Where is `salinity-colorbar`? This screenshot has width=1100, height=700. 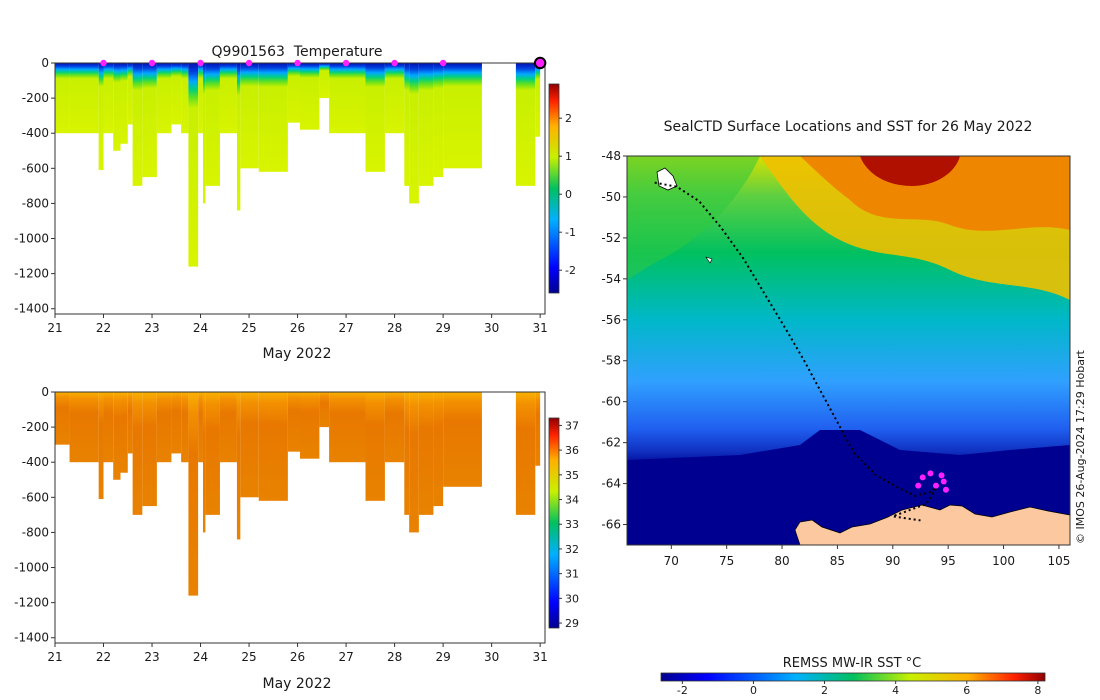
salinity-colorbar is located at coordinates (554, 523).